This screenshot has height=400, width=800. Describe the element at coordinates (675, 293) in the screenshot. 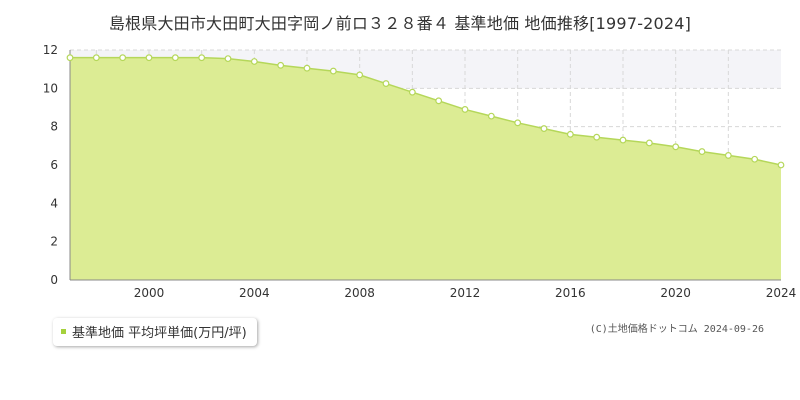

I see `x-tick-label: 2020` at that location.